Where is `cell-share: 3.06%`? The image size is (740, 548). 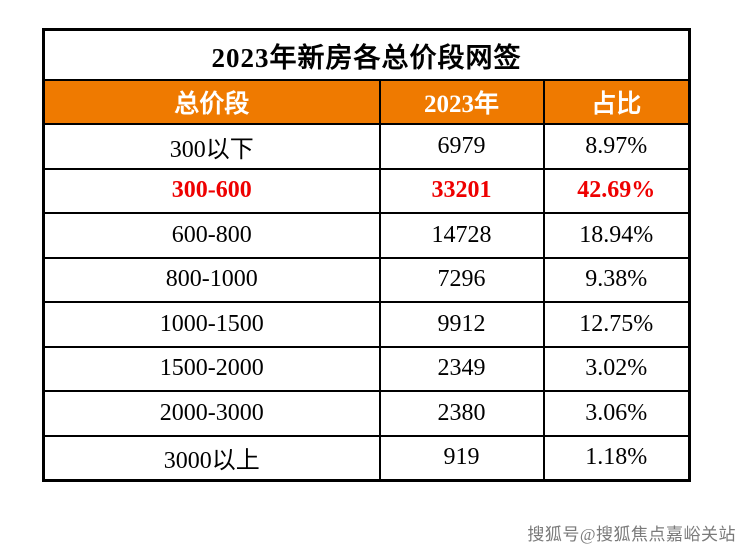
cell-share: 3.06% is located at coordinates (616, 413).